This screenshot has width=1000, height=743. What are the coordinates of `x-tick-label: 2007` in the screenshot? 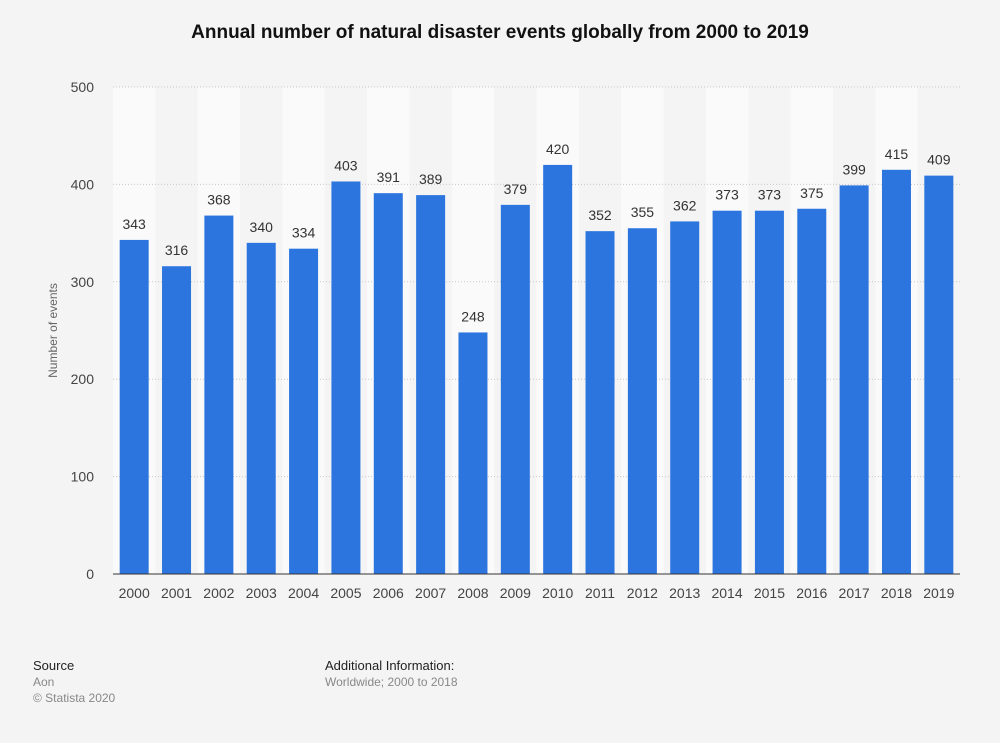 It's located at (430, 593).